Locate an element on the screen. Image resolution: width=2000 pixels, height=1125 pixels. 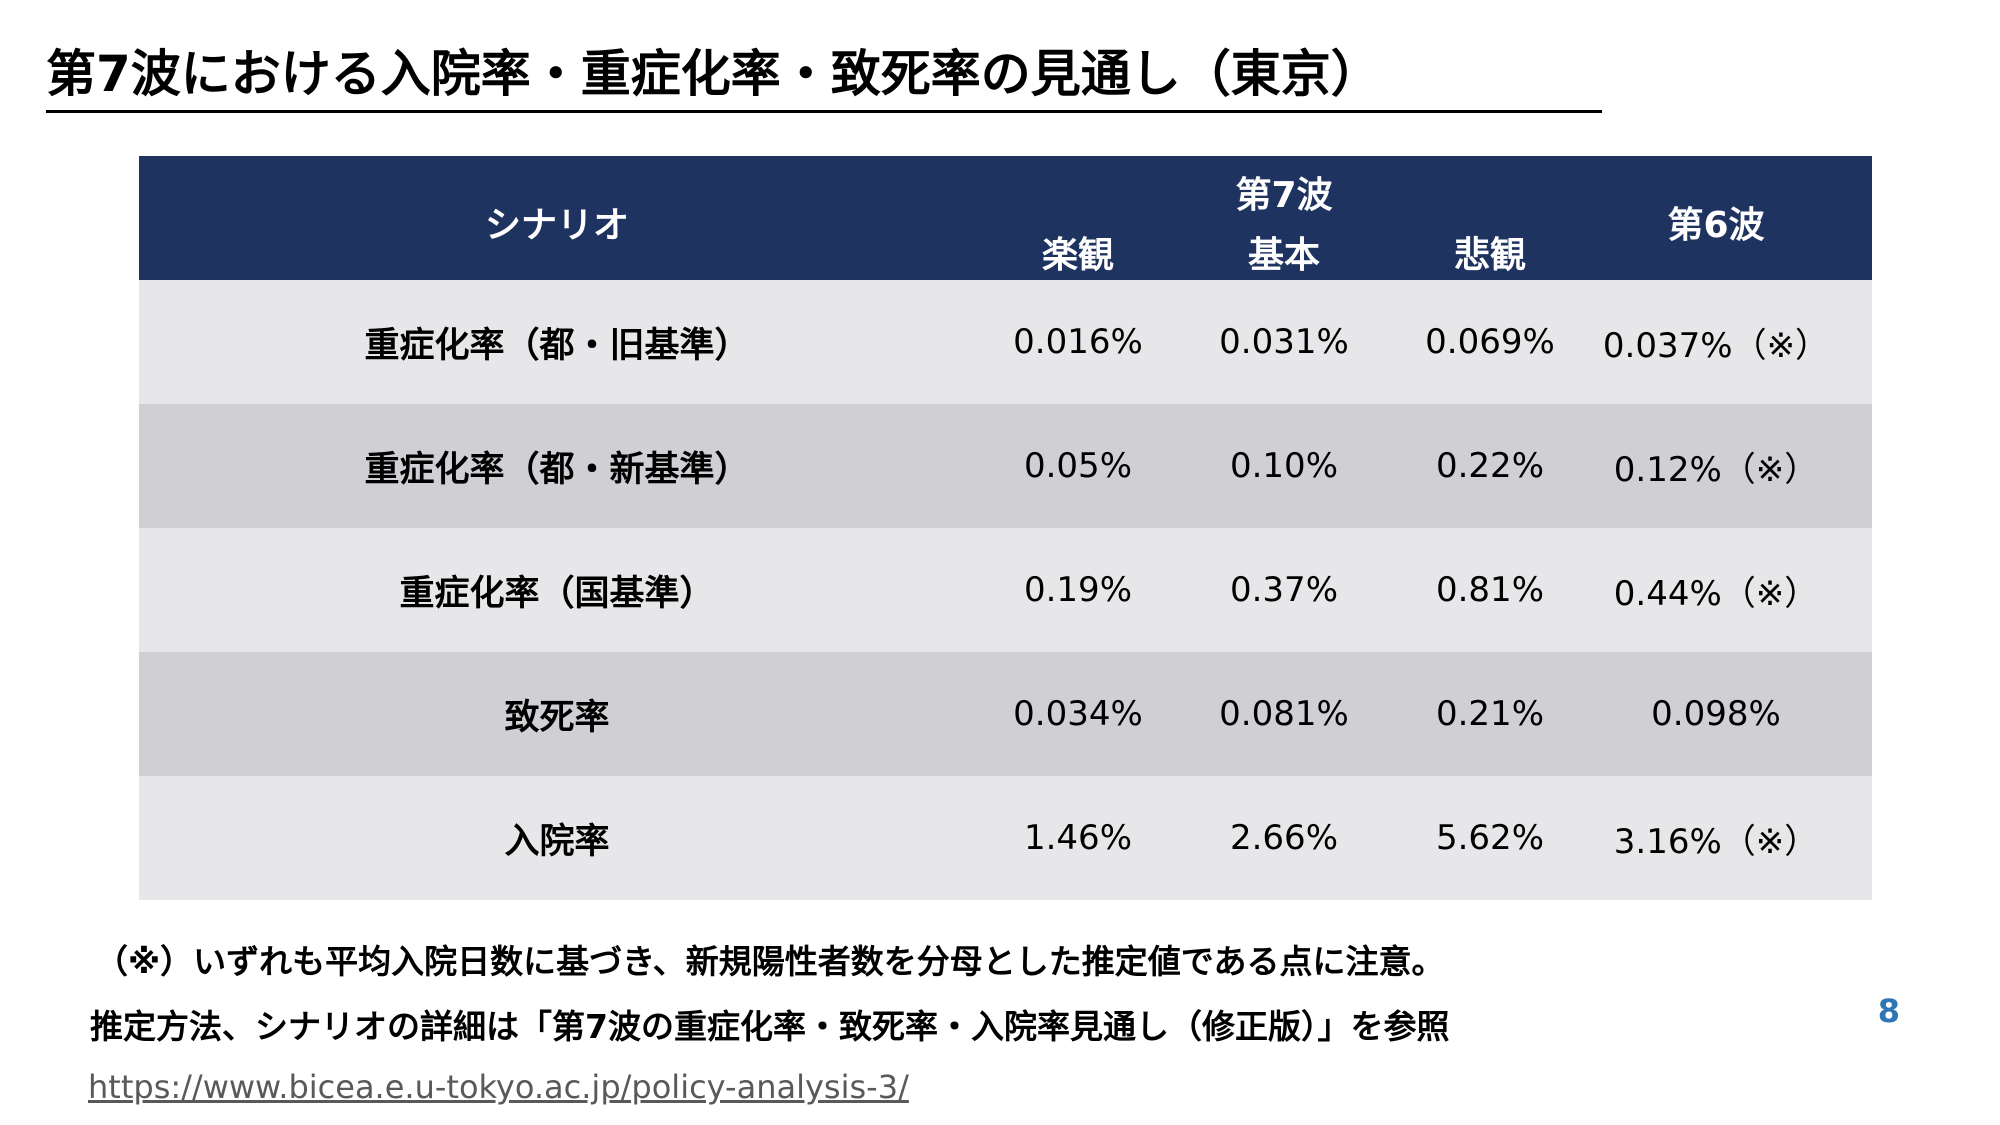
header-optimistic: 楽観 is located at coordinates (1077, 255).